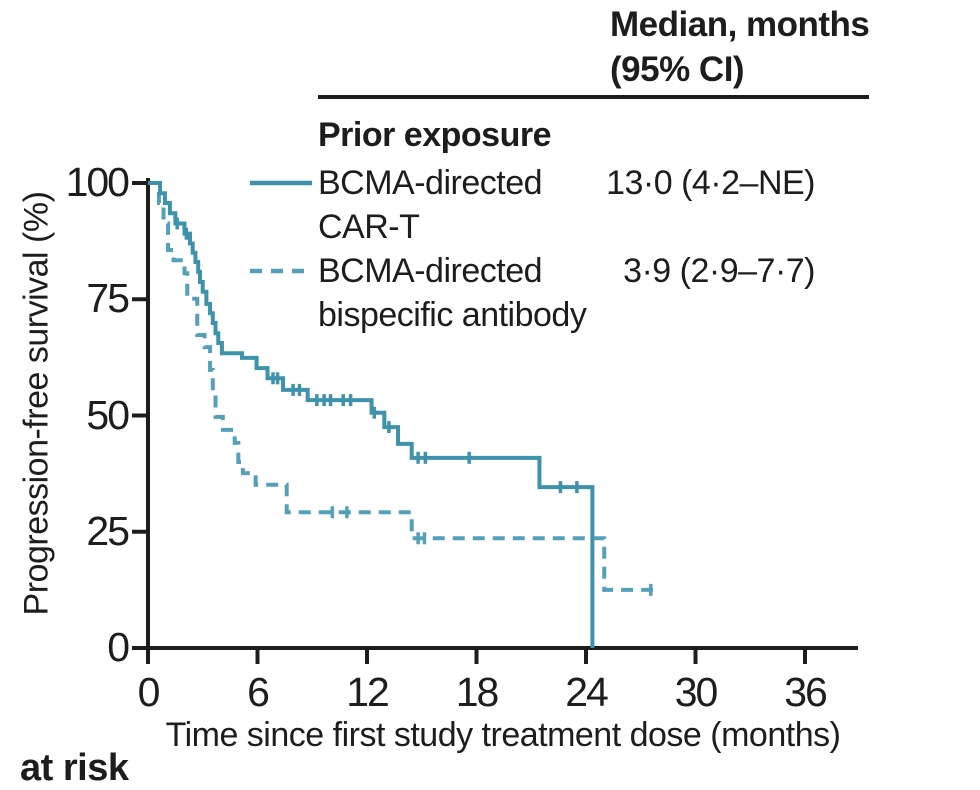 The image size is (980, 790). Describe the element at coordinates (719, 271) in the screenshot. I see `legend-median-bispecific: 3·9 (2·9–7·7)` at that location.